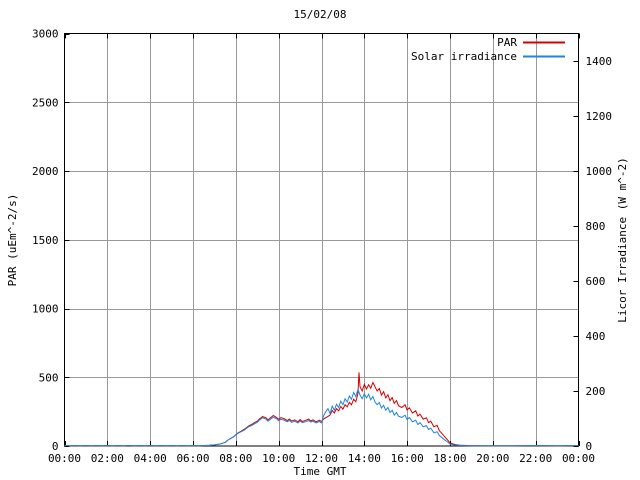 This screenshot has width=640, height=480. Describe the element at coordinates (599, 61) in the screenshot. I see `y2-axis-tick-label: 1400` at that location.